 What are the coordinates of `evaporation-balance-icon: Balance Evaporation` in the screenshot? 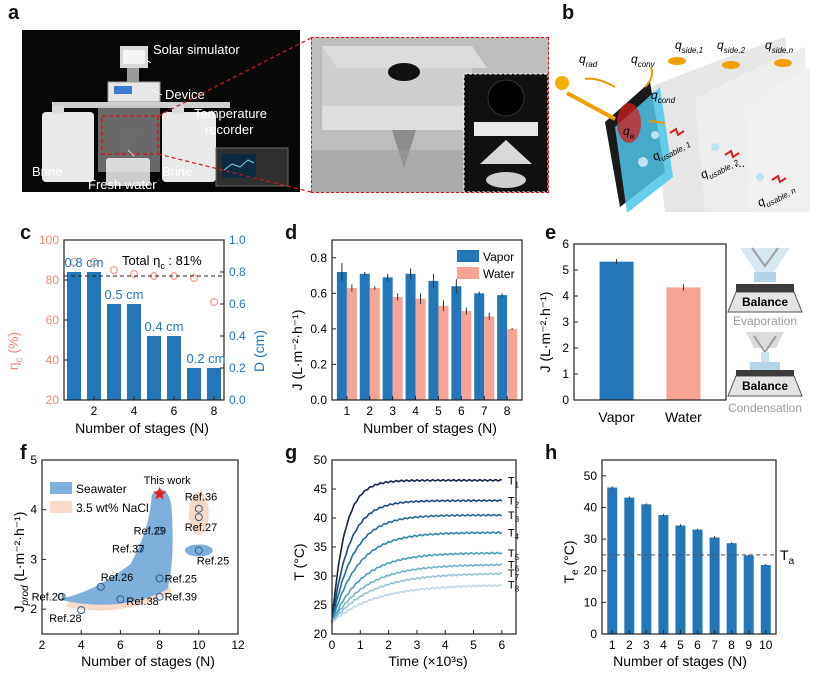 It's located at (765, 287).